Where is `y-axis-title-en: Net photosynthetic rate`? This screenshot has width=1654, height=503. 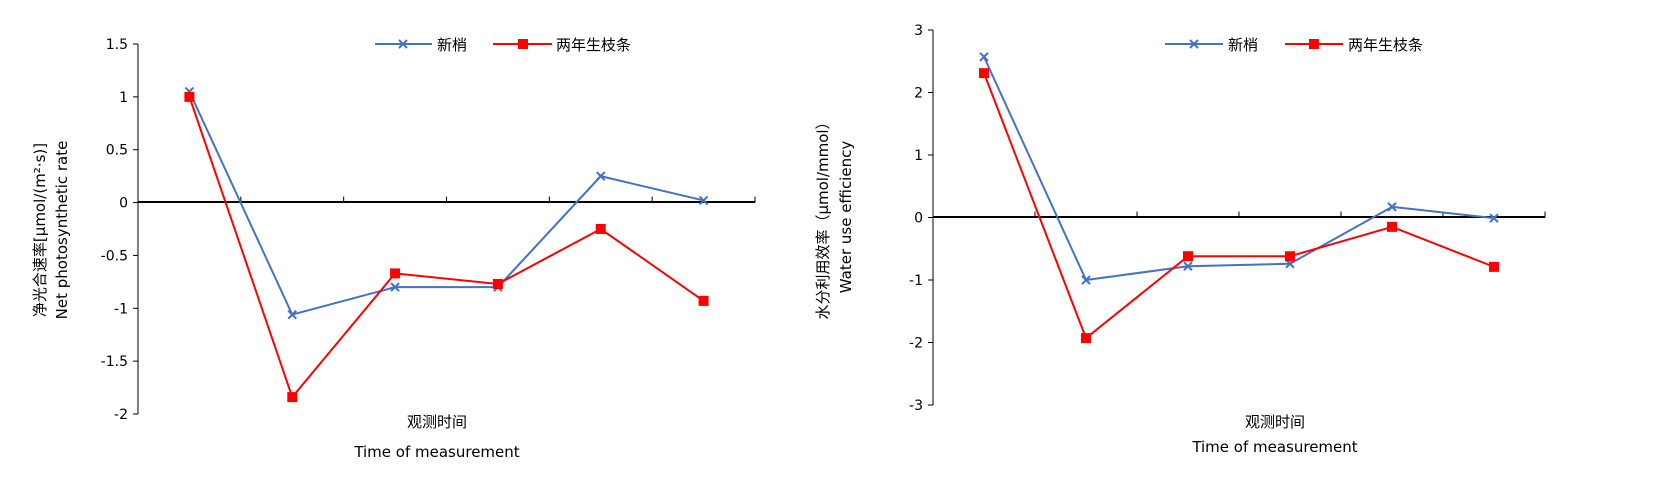
y-axis-title-en: Net photosynthetic rate is located at coordinates (62, 230).